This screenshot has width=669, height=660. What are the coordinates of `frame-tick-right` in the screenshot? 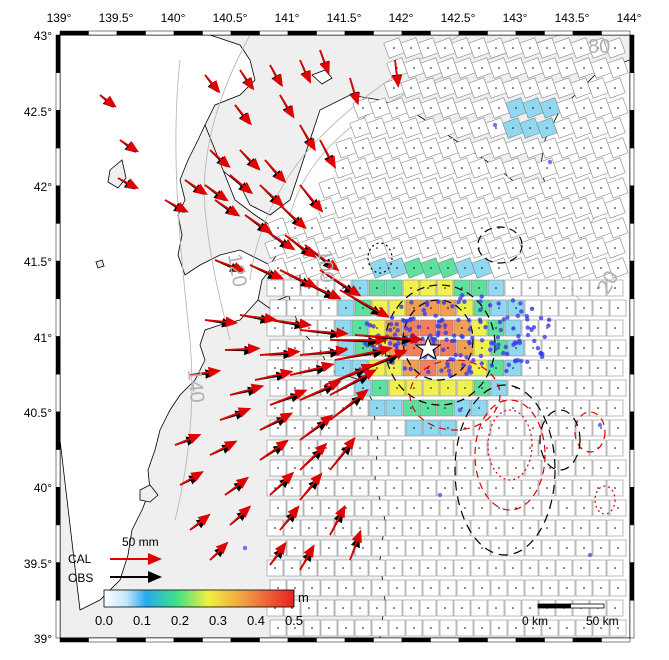 It's located at (632, 355).